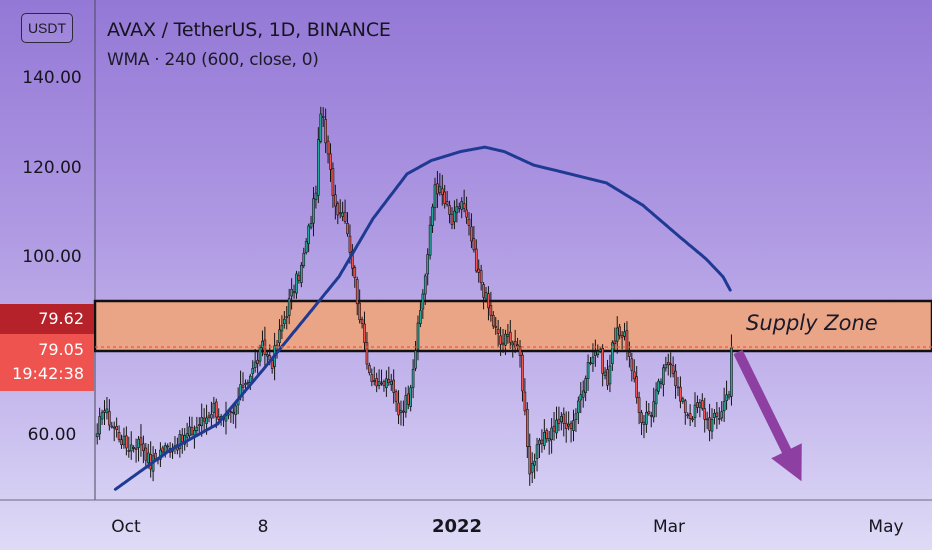 The height and width of the screenshot is (550, 932). What do you see at coordinates (47, 362) in the screenshot?
I see `last-price-tag: 79.05 19:42:38` at bounding box center [47, 362].